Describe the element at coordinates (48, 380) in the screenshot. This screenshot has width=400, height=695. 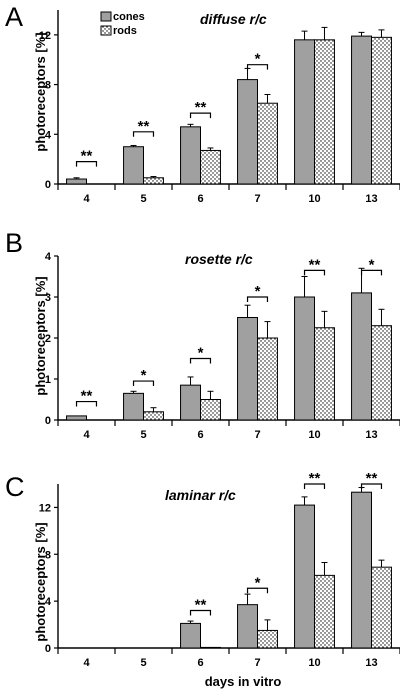
I see `y-tick-label: 1` at that location.